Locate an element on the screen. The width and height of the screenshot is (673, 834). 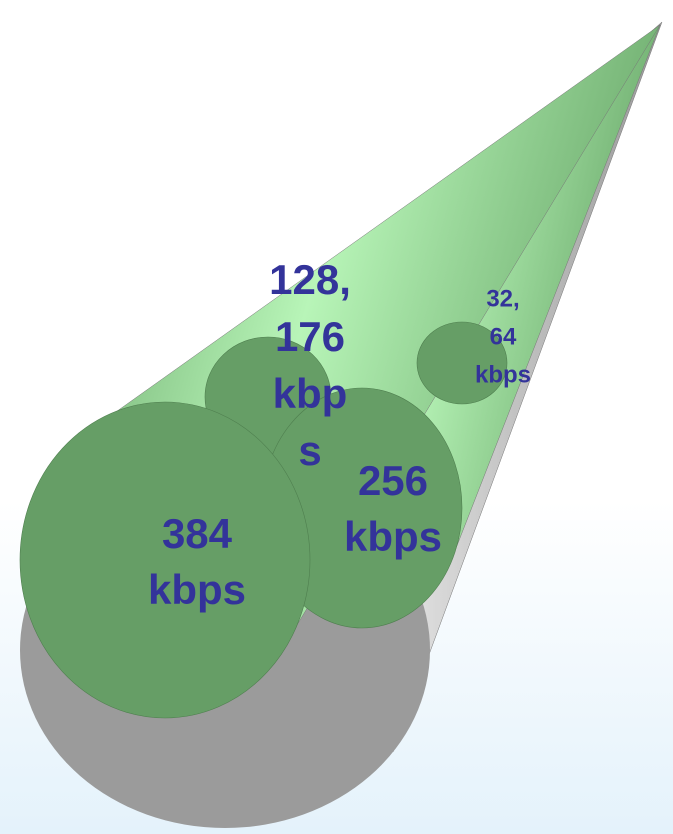
node-label: 176 is located at coordinates (310, 336).